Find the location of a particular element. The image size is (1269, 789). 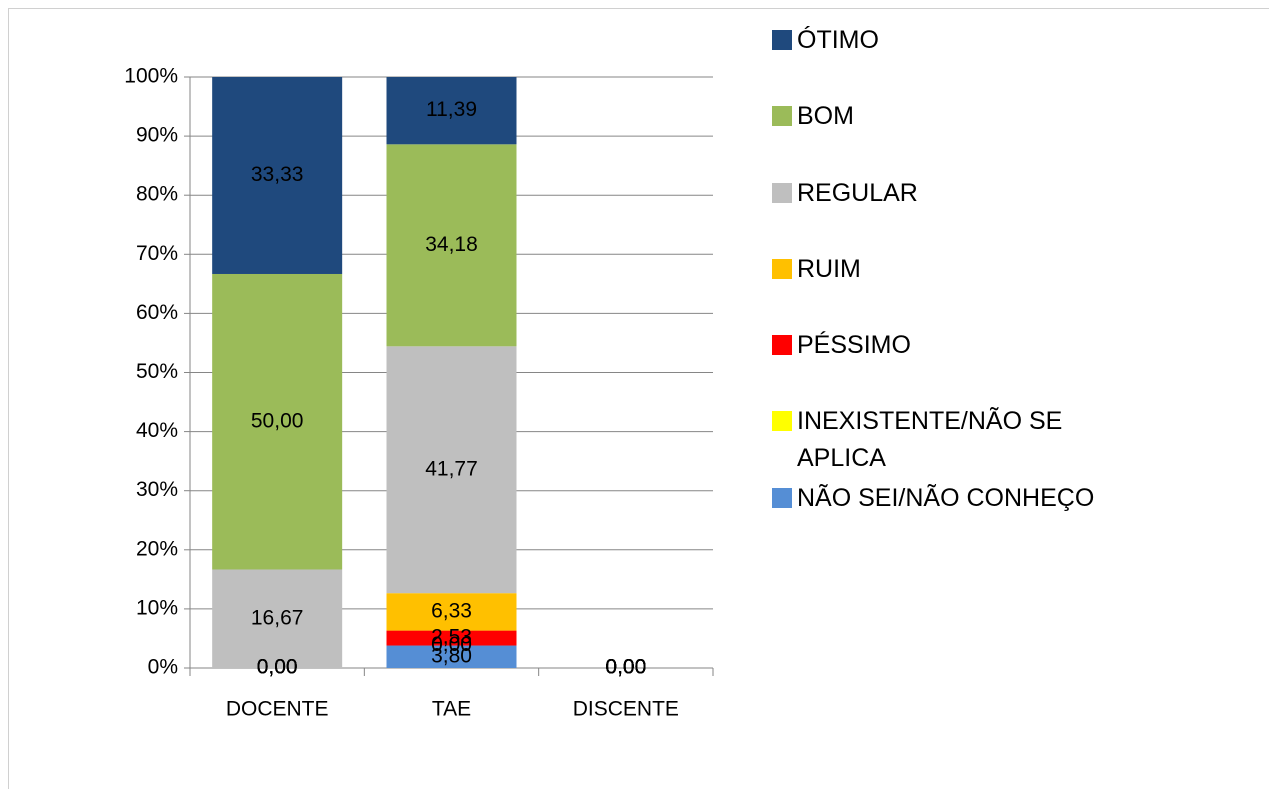

data-label: 2,53 is located at coordinates (451, 637).